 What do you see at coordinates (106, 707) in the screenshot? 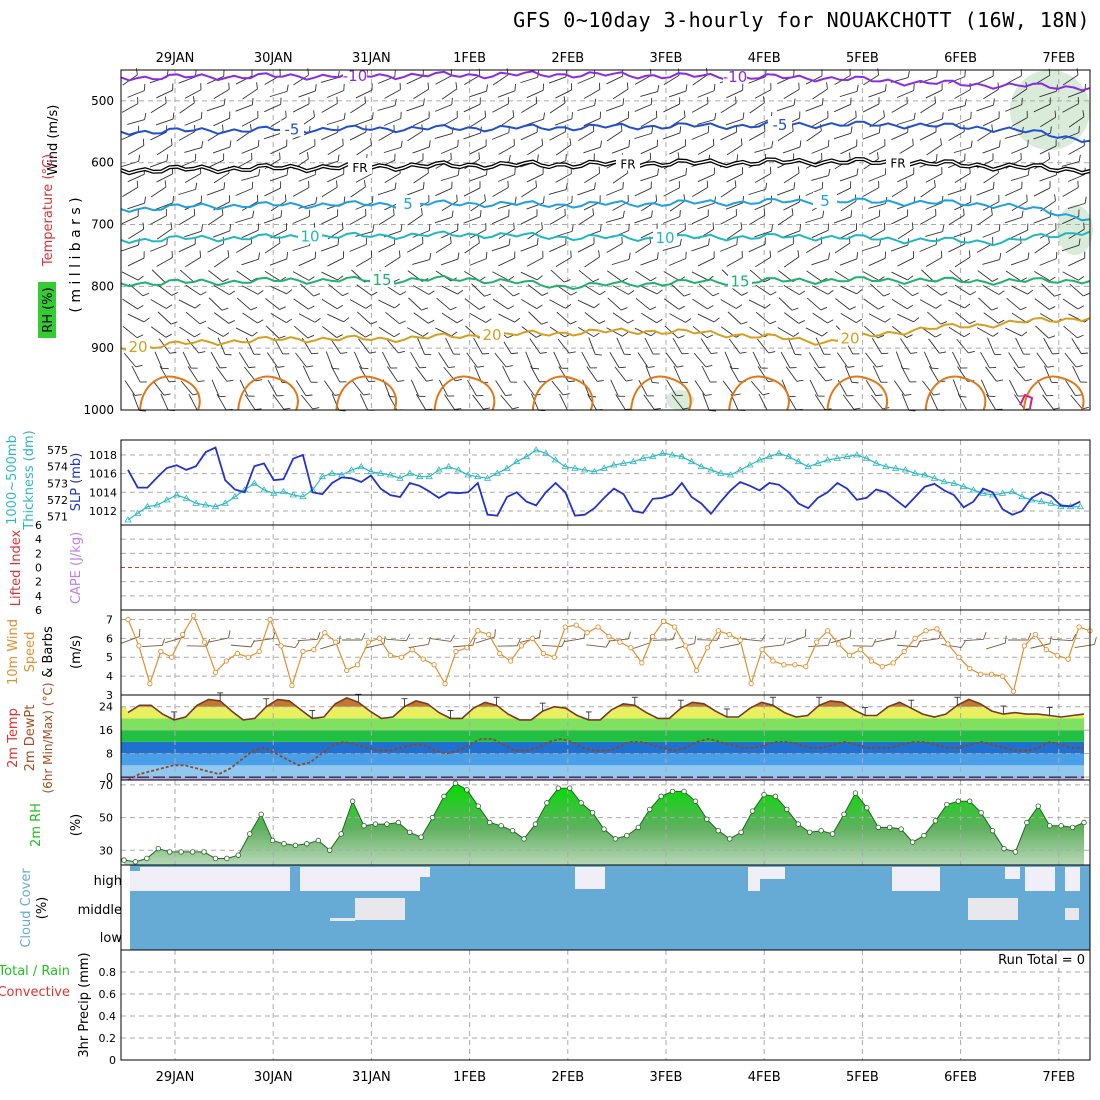
I see `temp-tick-label: 24` at bounding box center [106, 707].